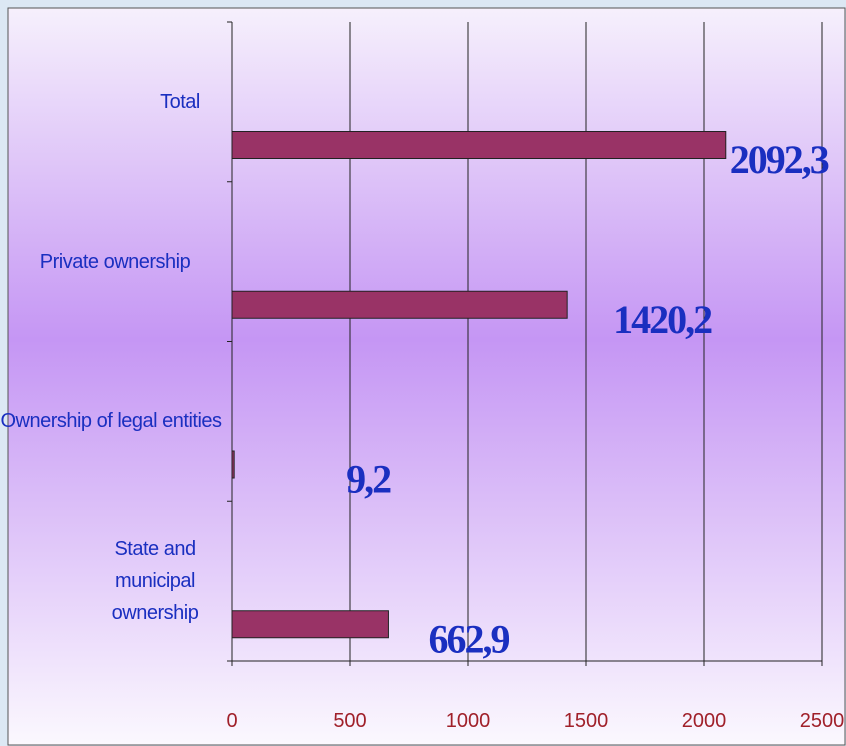 The width and height of the screenshot is (846, 746). I want to click on category-label-wrap: State and municipal ownership, so click(155, 581).